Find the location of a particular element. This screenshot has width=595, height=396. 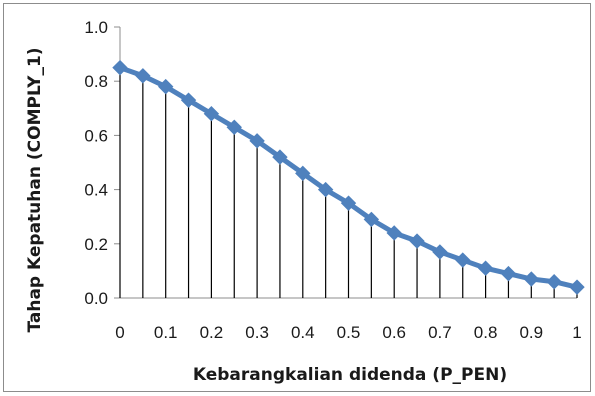

y-tick-label: 0.2 is located at coordinates (96, 244).